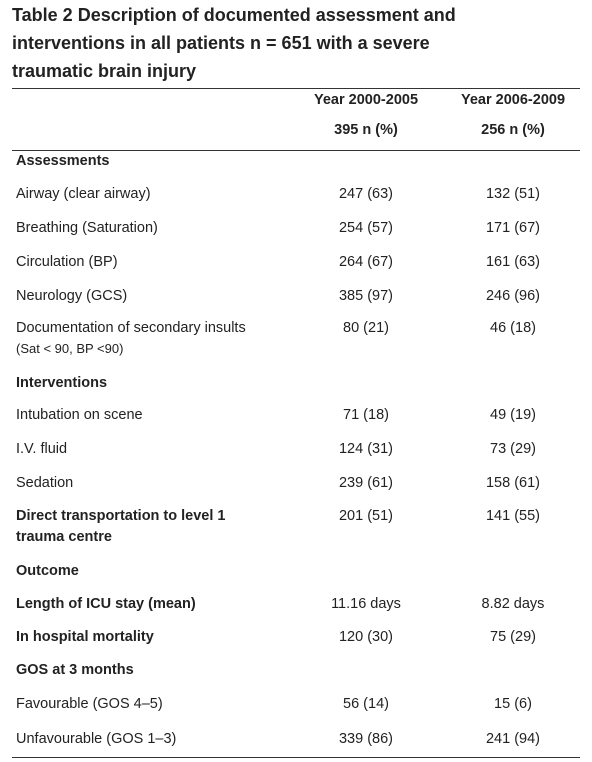 The image size is (592, 762). What do you see at coordinates (513, 100) in the screenshot?
I see `column-header: Year 2006-2009` at bounding box center [513, 100].